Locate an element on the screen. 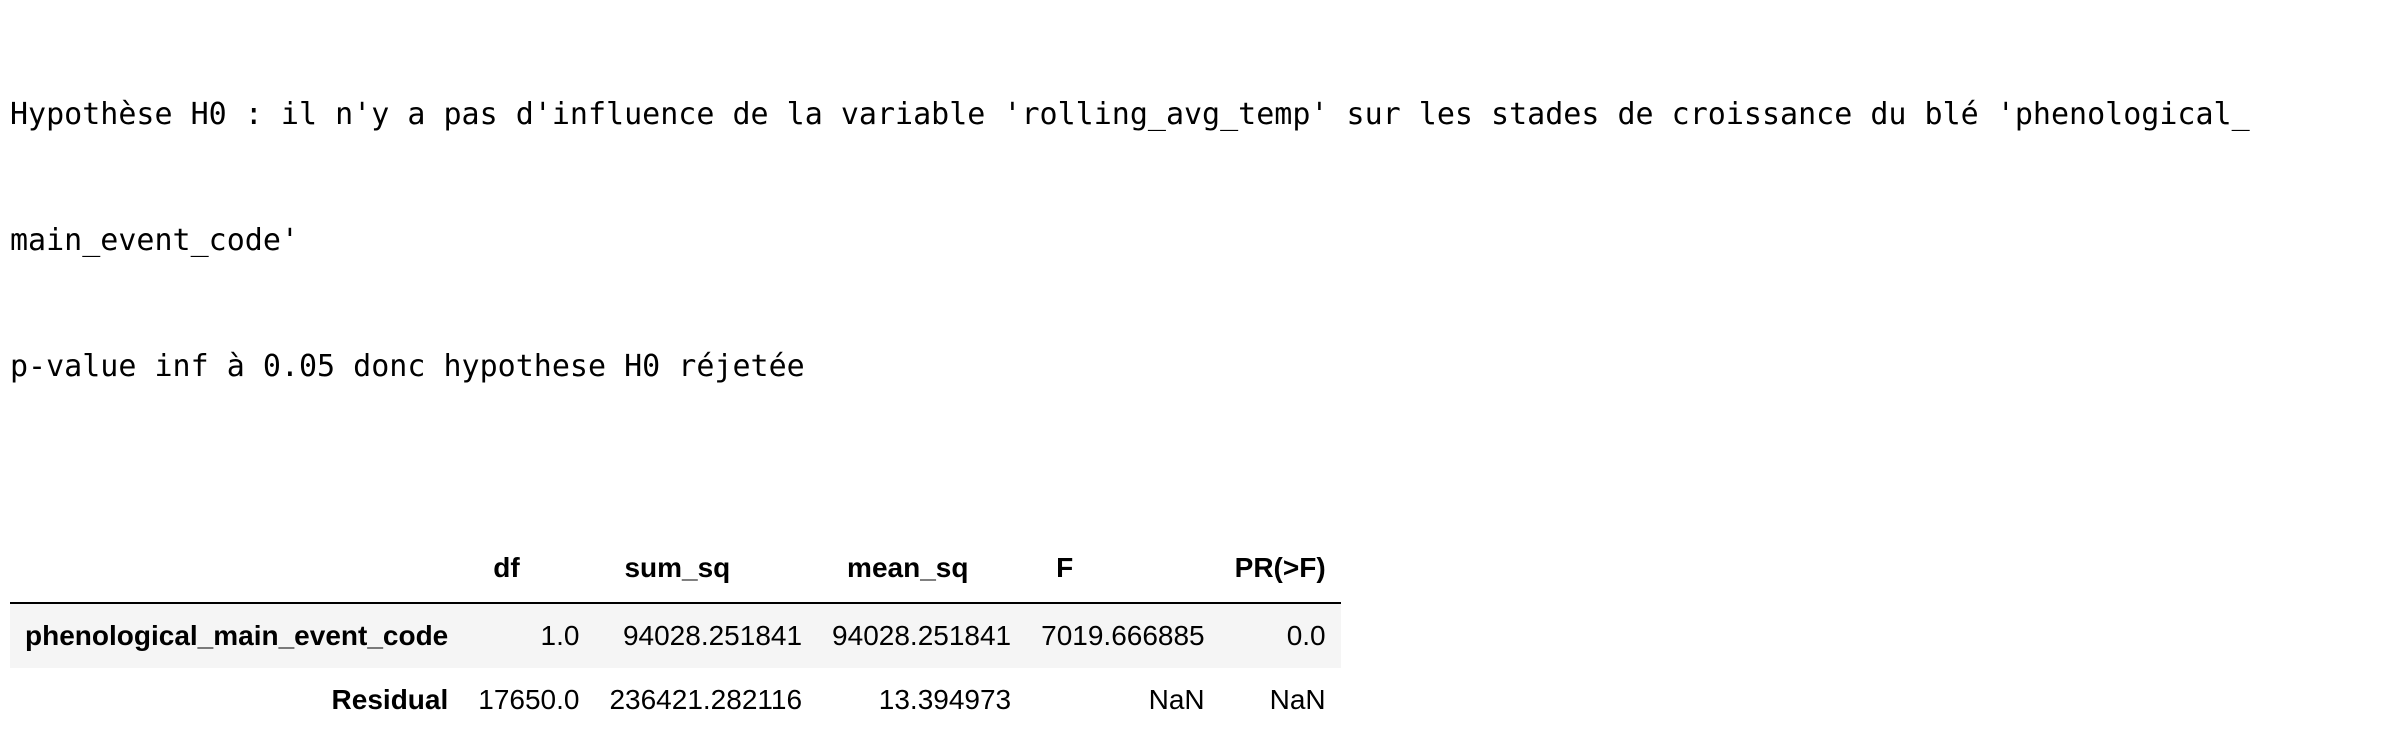 This screenshot has height=732, width=2389. table-header: df sum_sq mean_sq F PR(>F) is located at coordinates (675, 573).